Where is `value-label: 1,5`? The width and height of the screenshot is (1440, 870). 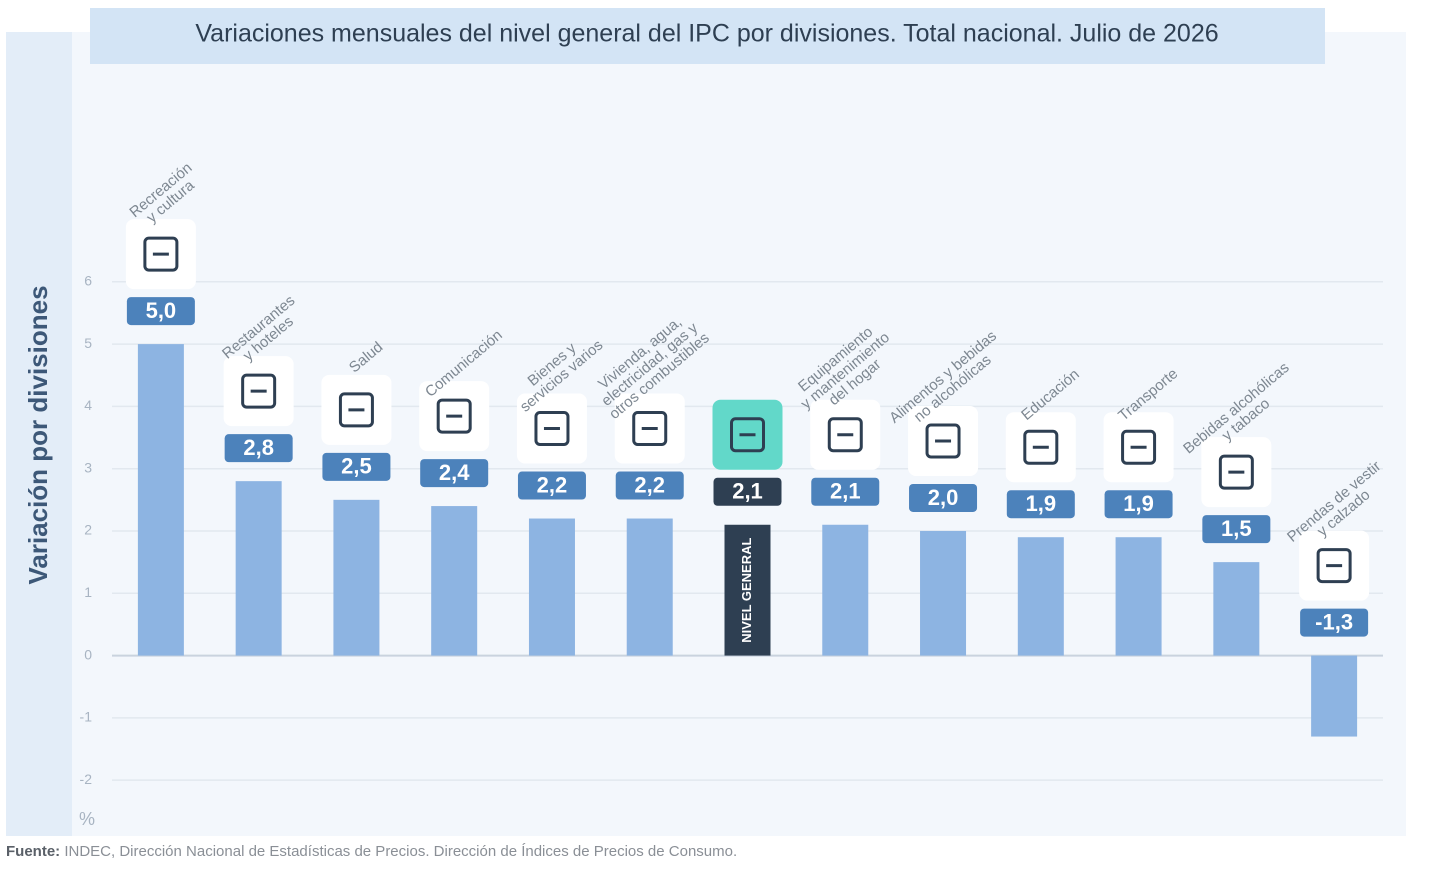 value-label: 1,5 is located at coordinates (1236, 528).